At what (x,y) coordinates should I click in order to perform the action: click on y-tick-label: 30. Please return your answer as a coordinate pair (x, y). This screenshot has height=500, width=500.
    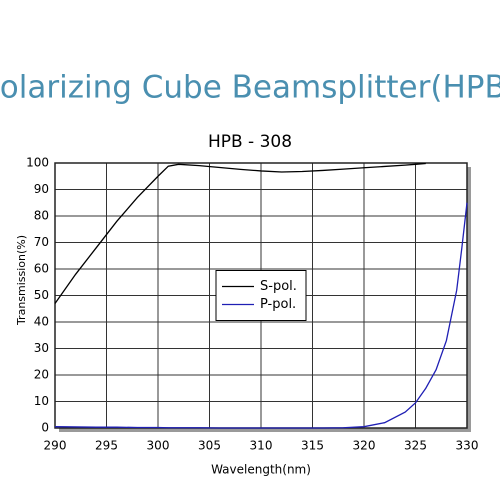
    Looking at the image, I should click on (41, 348).